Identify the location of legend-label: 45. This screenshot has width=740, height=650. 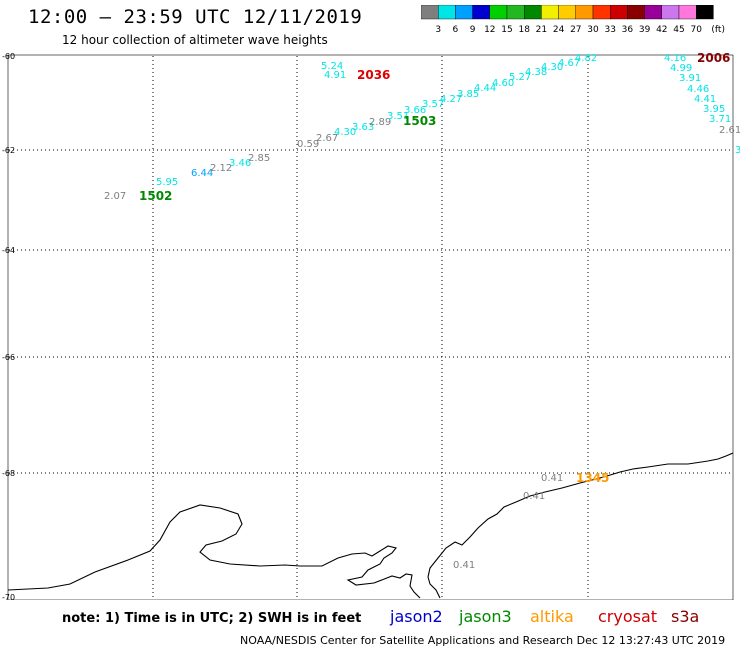
(678, 30).